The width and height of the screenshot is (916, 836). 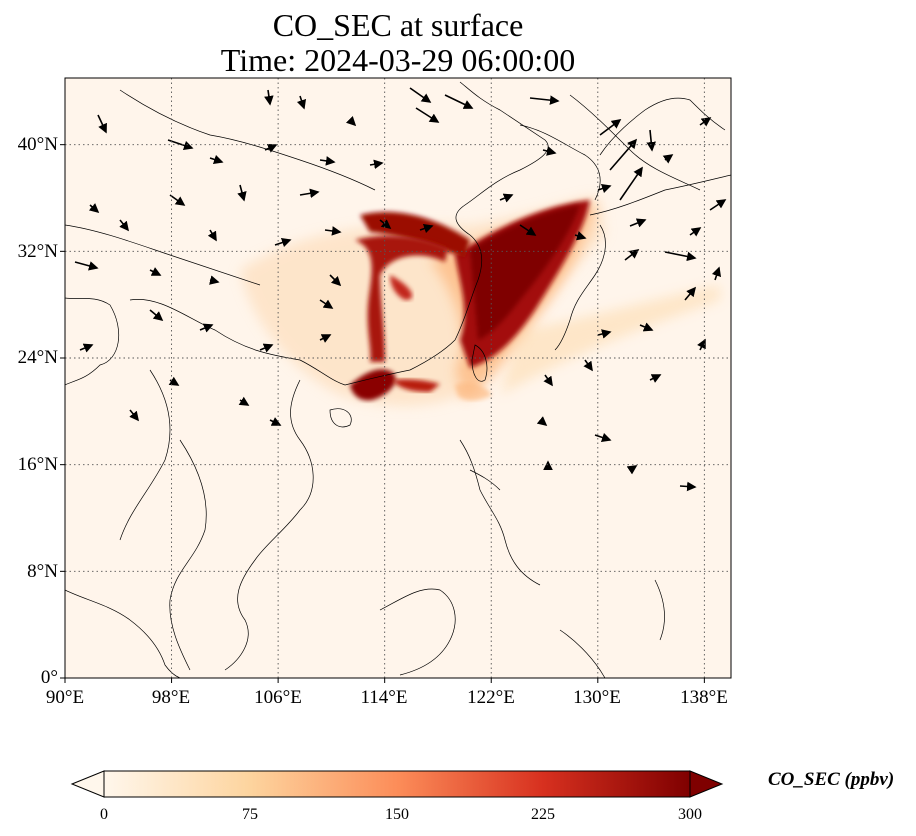 What do you see at coordinates (491, 697) in the screenshot?
I see `lon-tick-label: 122°E` at bounding box center [491, 697].